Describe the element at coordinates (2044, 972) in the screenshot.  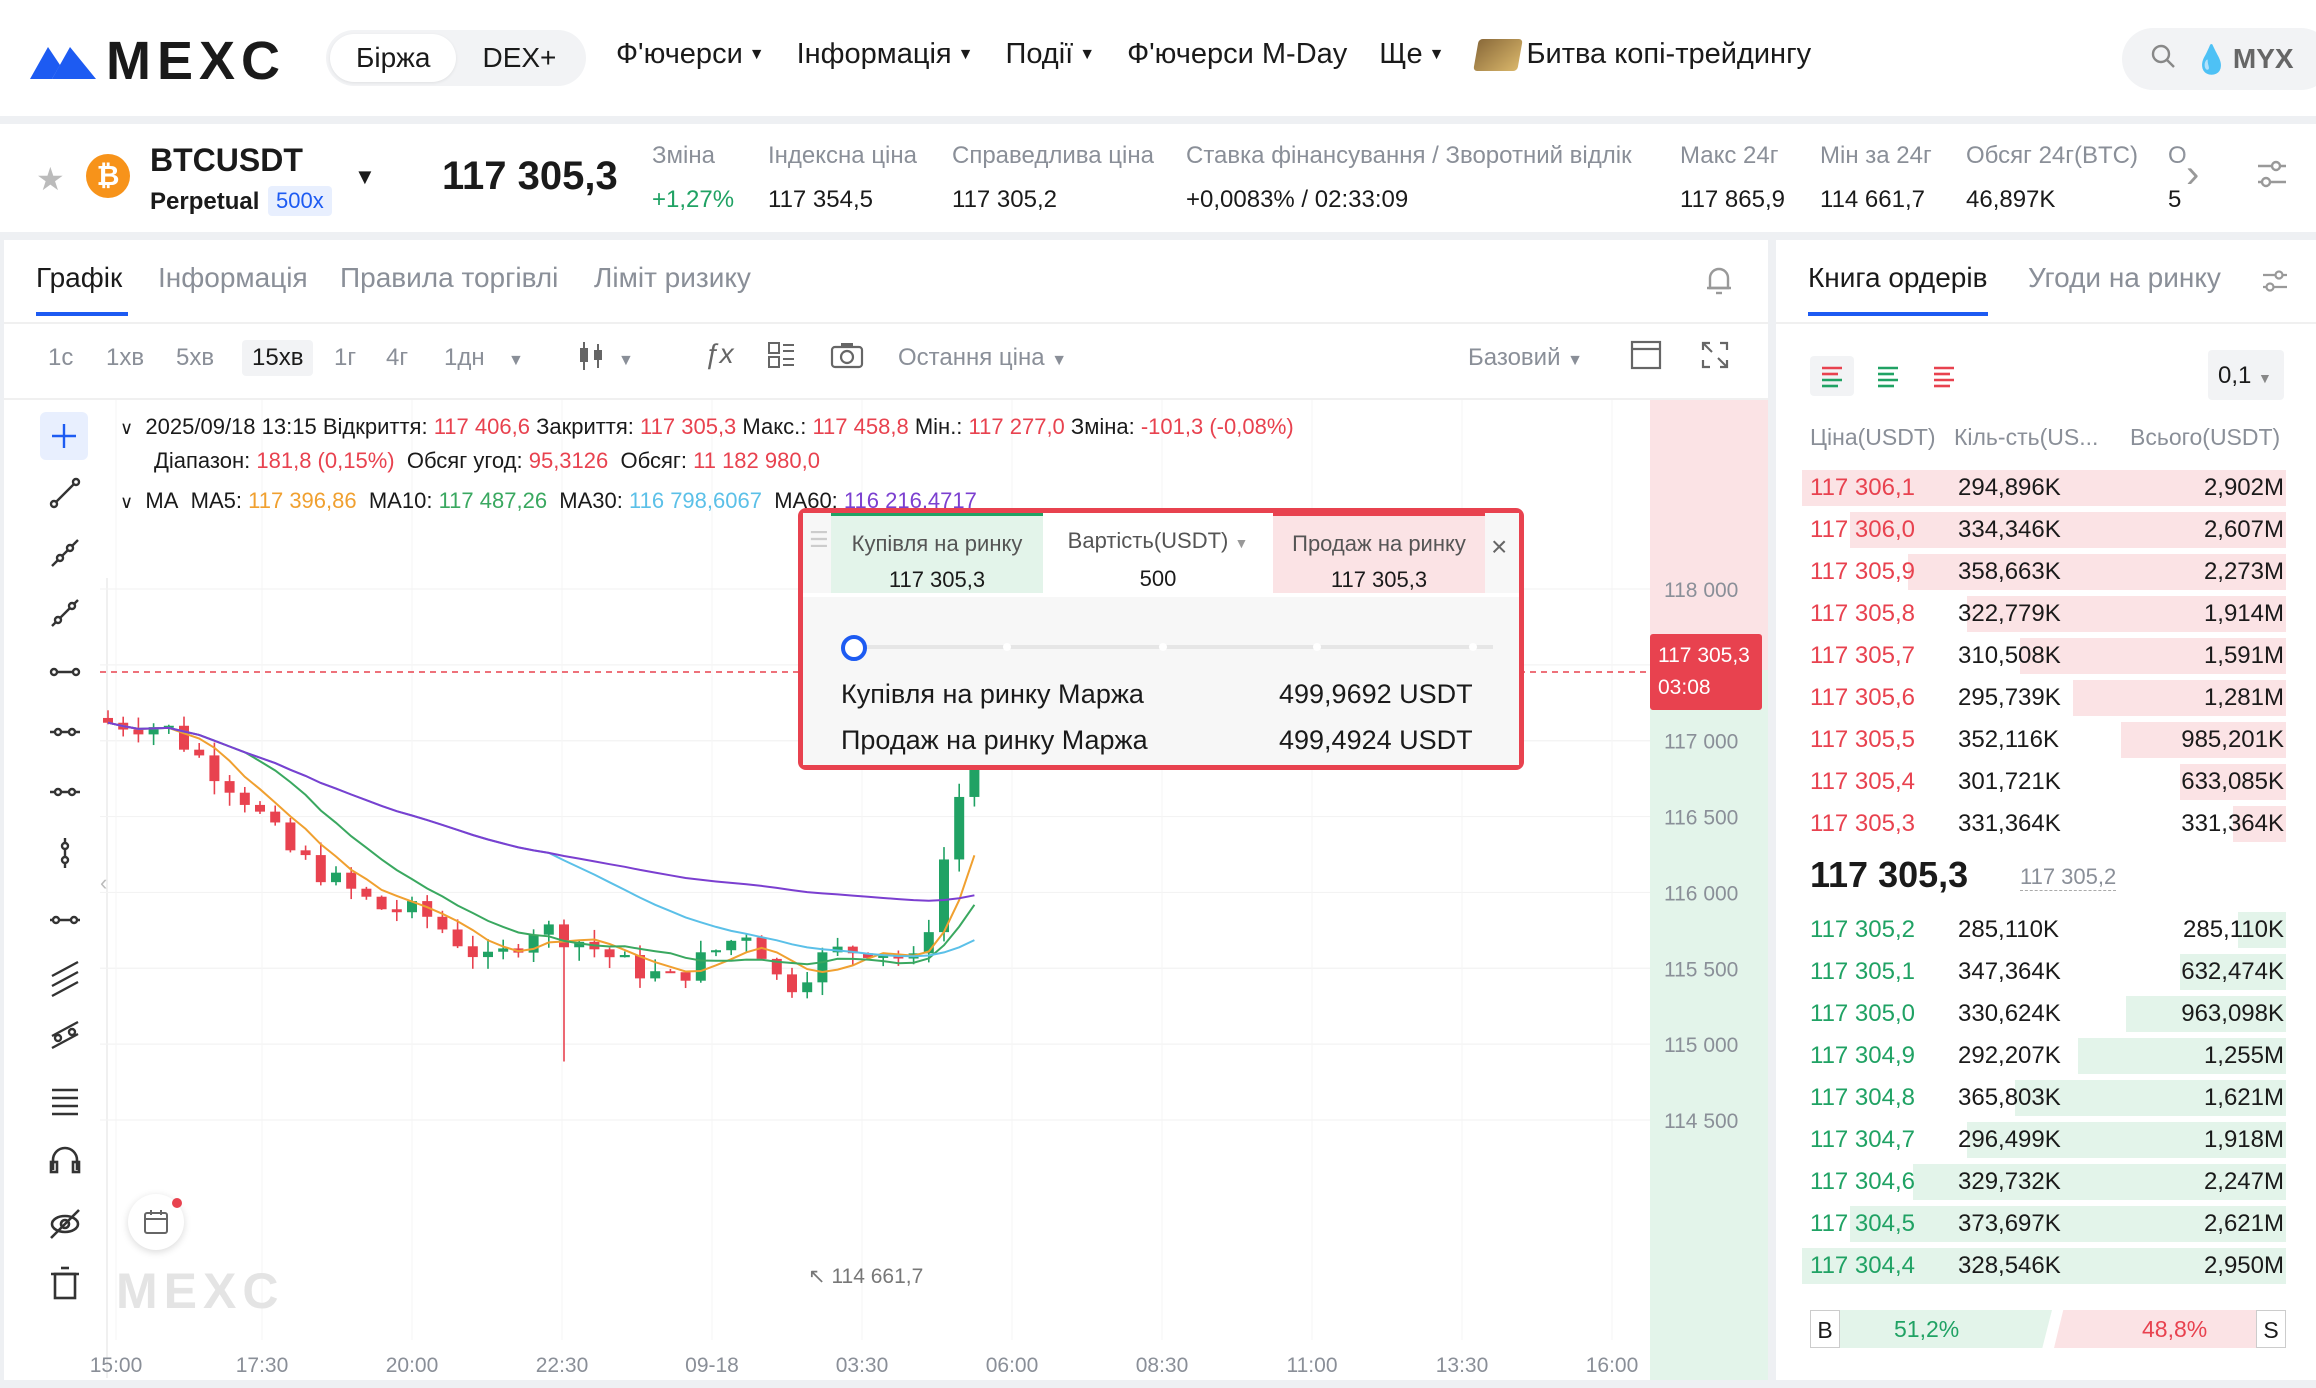
I see `order-book-row: 117 305,1 347,364K 632,474K` at that location.